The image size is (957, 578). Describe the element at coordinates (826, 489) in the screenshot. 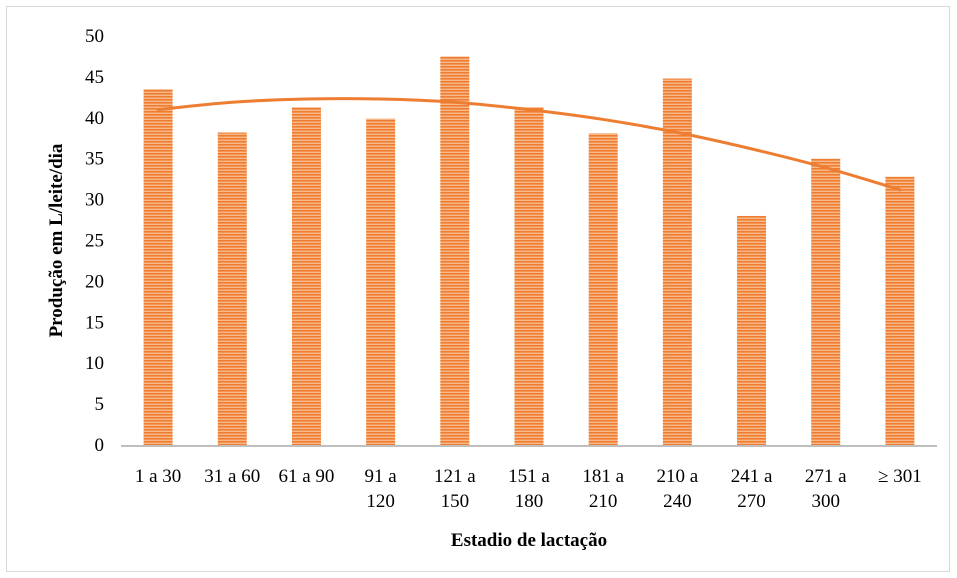

I see `x-tick-label: 271 a 300` at that location.